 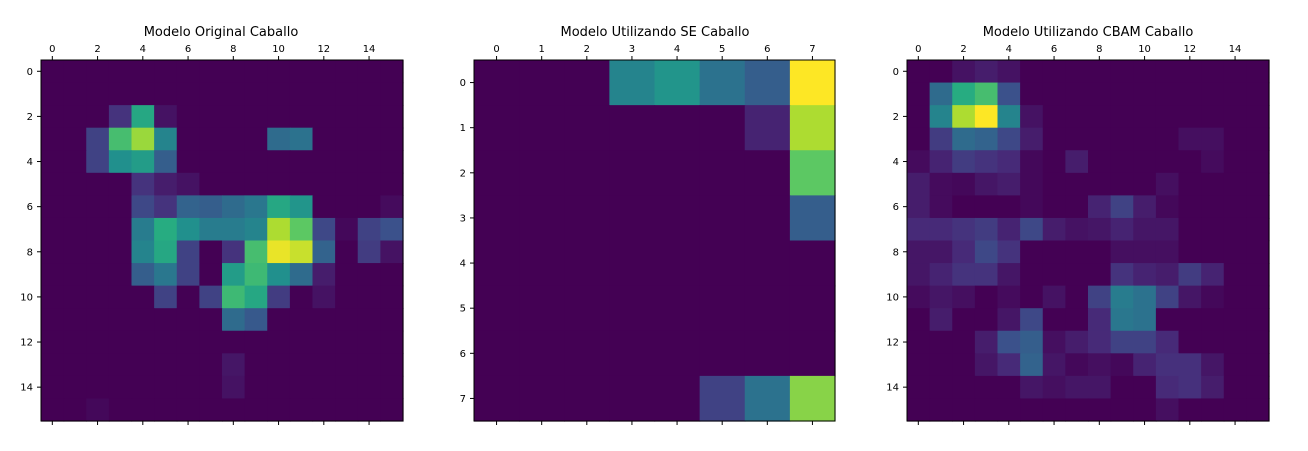 What do you see at coordinates (963, 49) in the screenshot?
I see `x-tick-label: 2` at bounding box center [963, 49].